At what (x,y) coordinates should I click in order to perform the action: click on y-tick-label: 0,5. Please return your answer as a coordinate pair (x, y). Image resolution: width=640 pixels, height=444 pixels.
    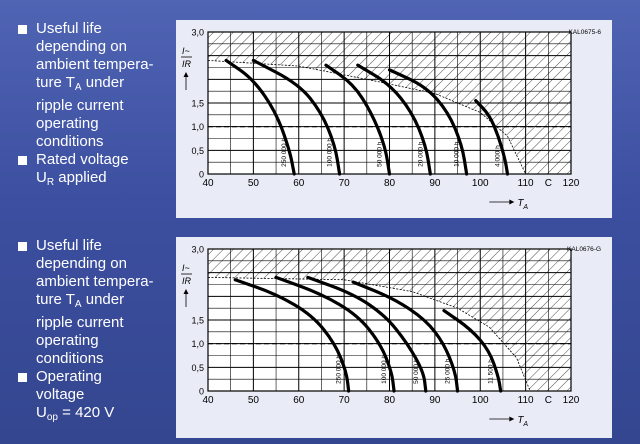
    Looking at the image, I should click on (197, 368).